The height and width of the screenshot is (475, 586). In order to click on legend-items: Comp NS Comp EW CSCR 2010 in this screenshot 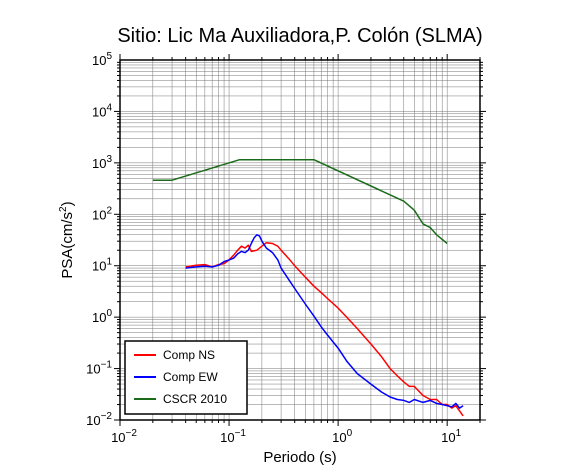, I will do `click(180, 377)`.